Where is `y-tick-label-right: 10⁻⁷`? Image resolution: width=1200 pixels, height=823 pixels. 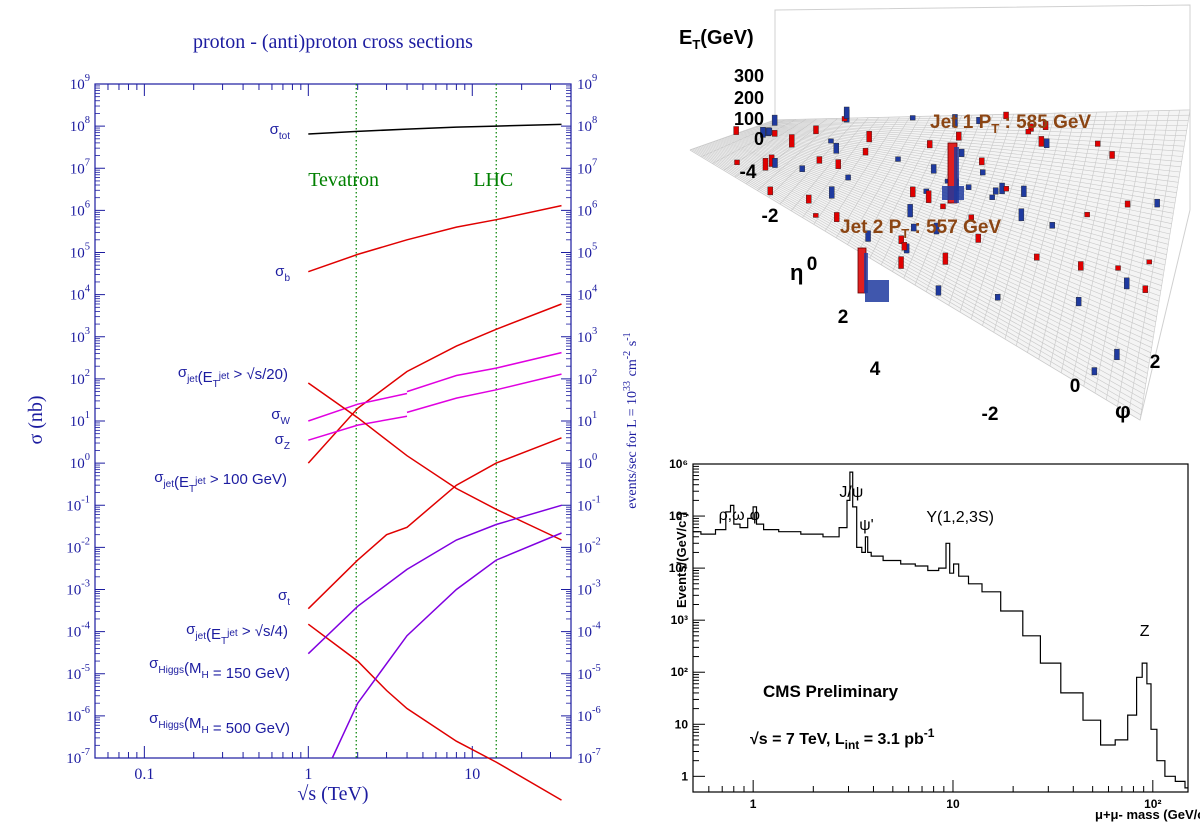 y-tick-label-right: 10⁻⁷ is located at coordinates (589, 757).